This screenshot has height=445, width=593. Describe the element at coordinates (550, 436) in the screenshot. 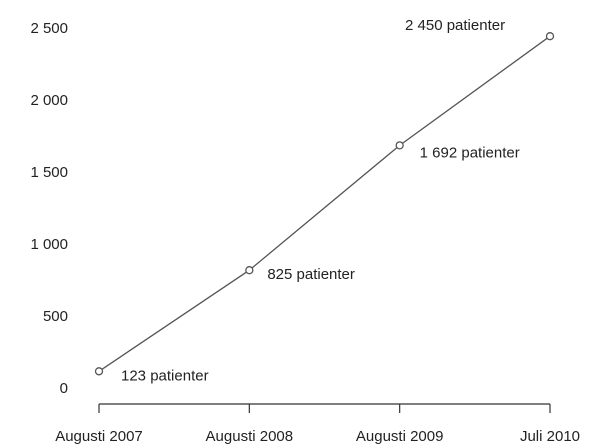

I see `x-tick-label: Juli 2010` at that location.